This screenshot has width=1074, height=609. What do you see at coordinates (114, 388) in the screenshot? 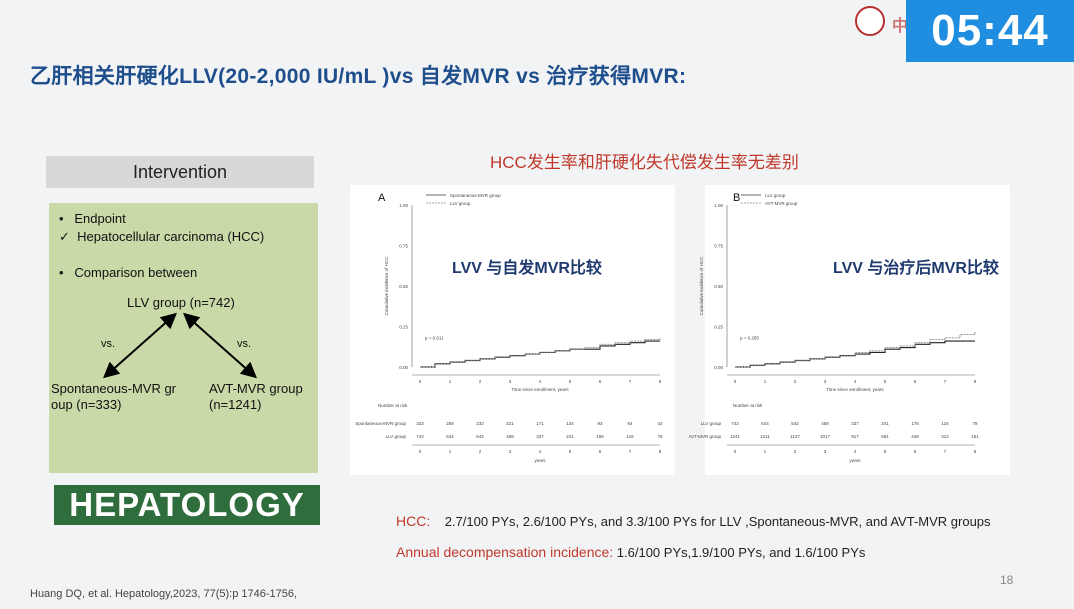
I see `spontaneous-group-label-1: Spontaneous-MVR gr` at bounding box center [114, 388].